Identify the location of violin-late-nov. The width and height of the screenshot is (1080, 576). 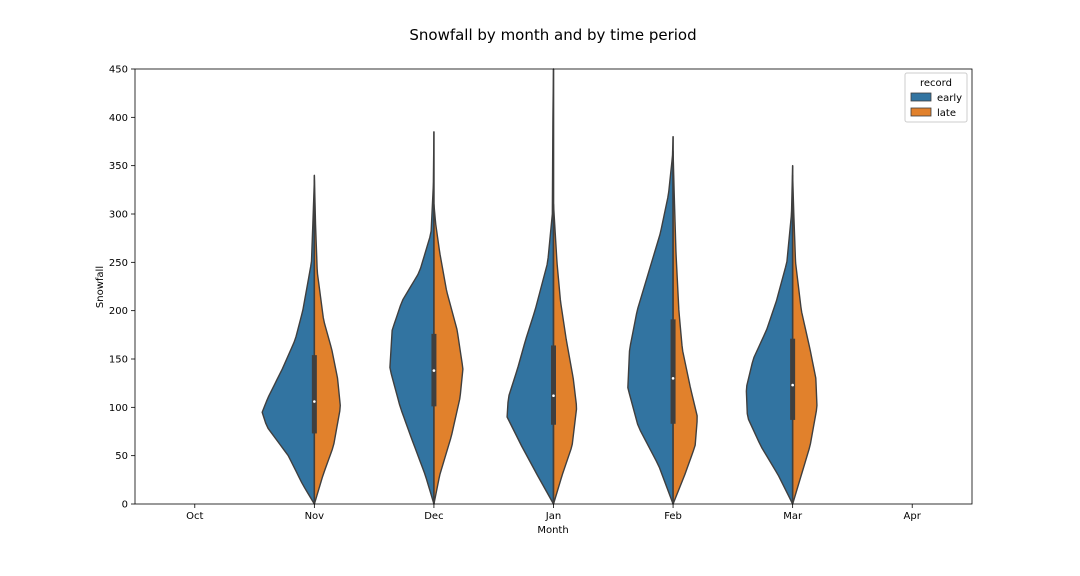
(327, 339).